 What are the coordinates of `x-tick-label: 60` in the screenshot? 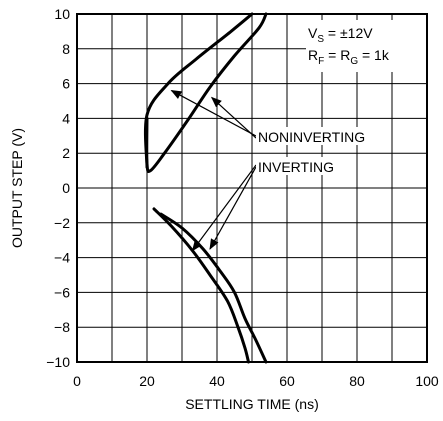 It's located at (287, 381).